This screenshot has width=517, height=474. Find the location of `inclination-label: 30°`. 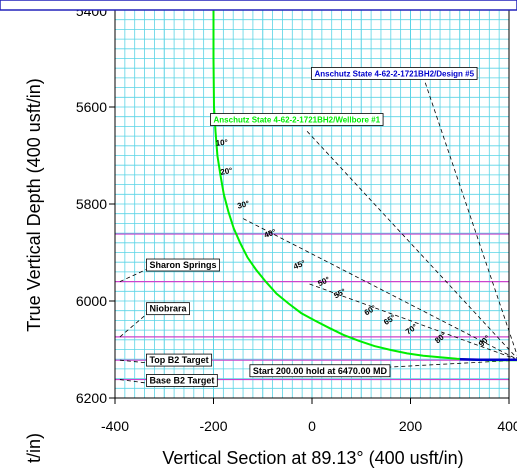

inclination-label: 30° is located at coordinates (243, 205).